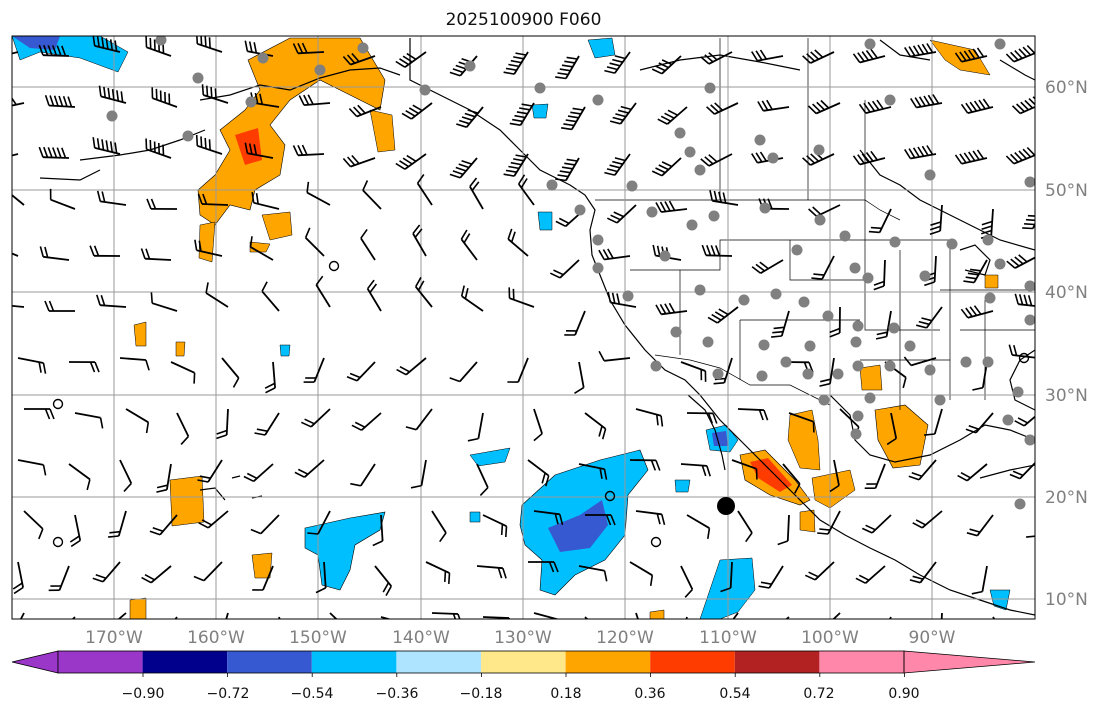  What do you see at coordinates (397, 694) in the screenshot?
I see `colorbar-tick-label: −0.36` at bounding box center [397, 694].